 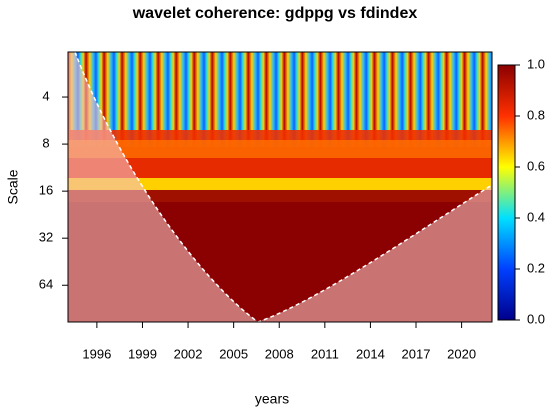 What do you see at coordinates (188, 353) in the screenshot?
I see `x-tick-label: 2002` at bounding box center [188, 353].